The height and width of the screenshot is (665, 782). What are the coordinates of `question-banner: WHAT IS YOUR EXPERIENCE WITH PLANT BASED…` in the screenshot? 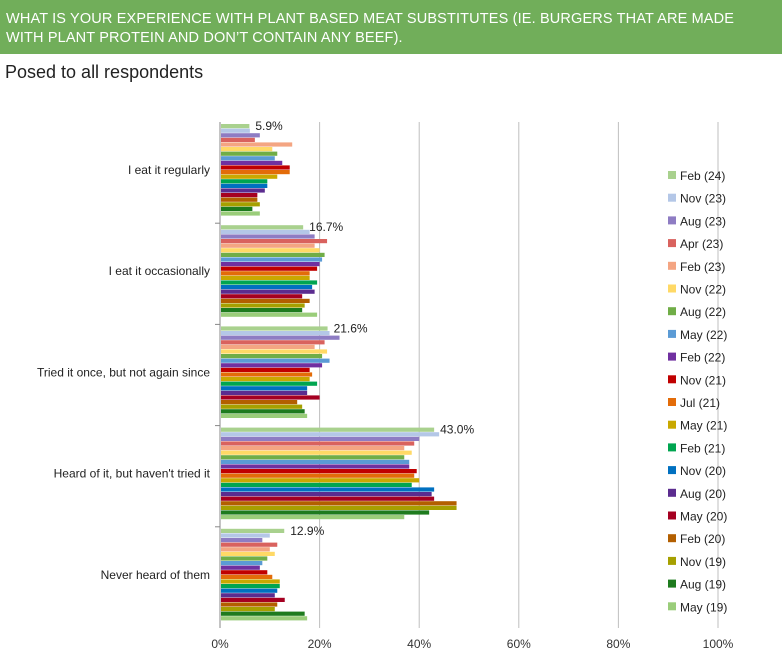 It's located at (391, 27).